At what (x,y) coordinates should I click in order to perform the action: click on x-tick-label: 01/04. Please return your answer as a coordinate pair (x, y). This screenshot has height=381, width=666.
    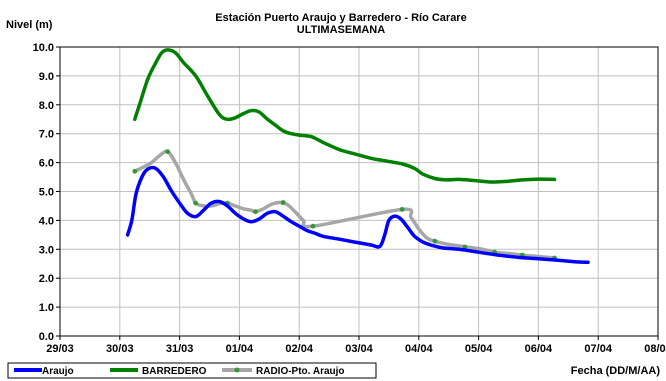
    Looking at the image, I should click on (240, 349).